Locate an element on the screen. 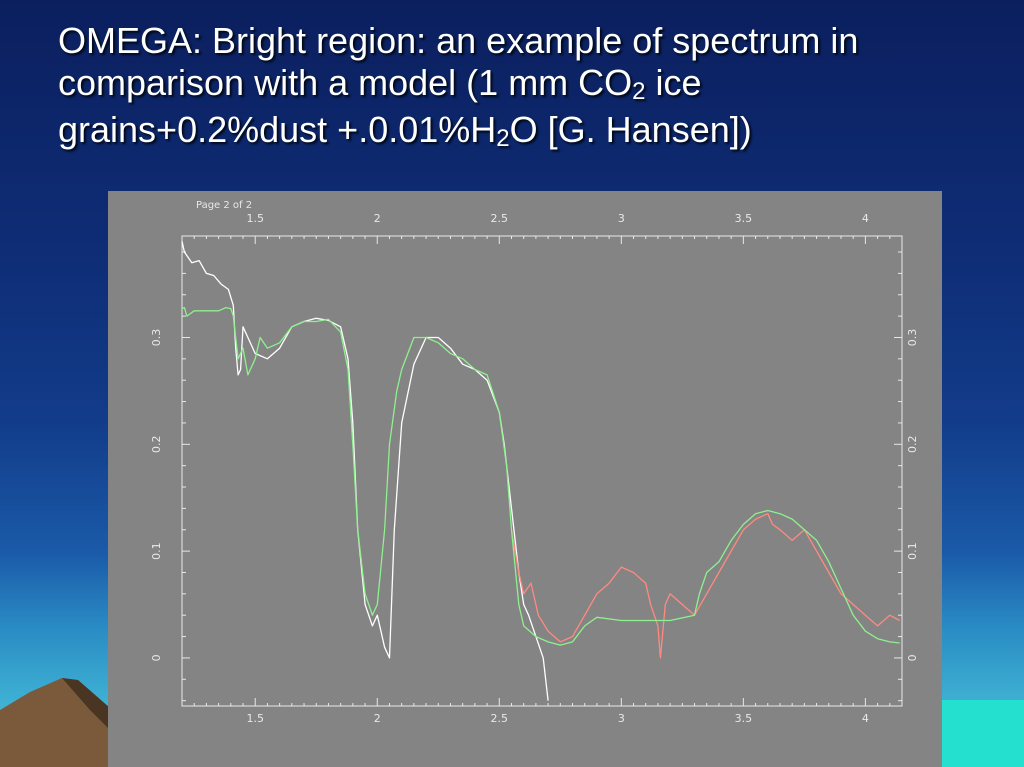 The image size is (1024, 767). x-tick-label-top: 3.5 is located at coordinates (744, 218).